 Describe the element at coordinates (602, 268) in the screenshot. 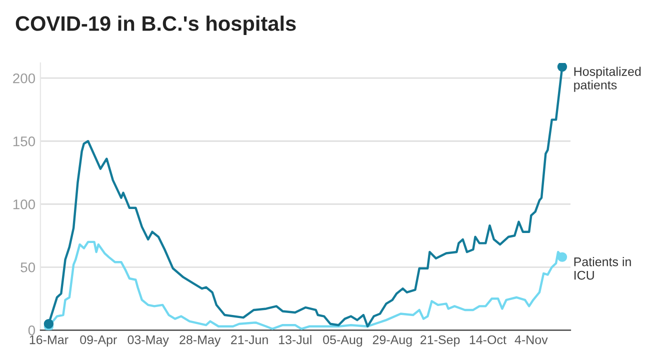

I see `series-label: Patients in ICU` at that location.